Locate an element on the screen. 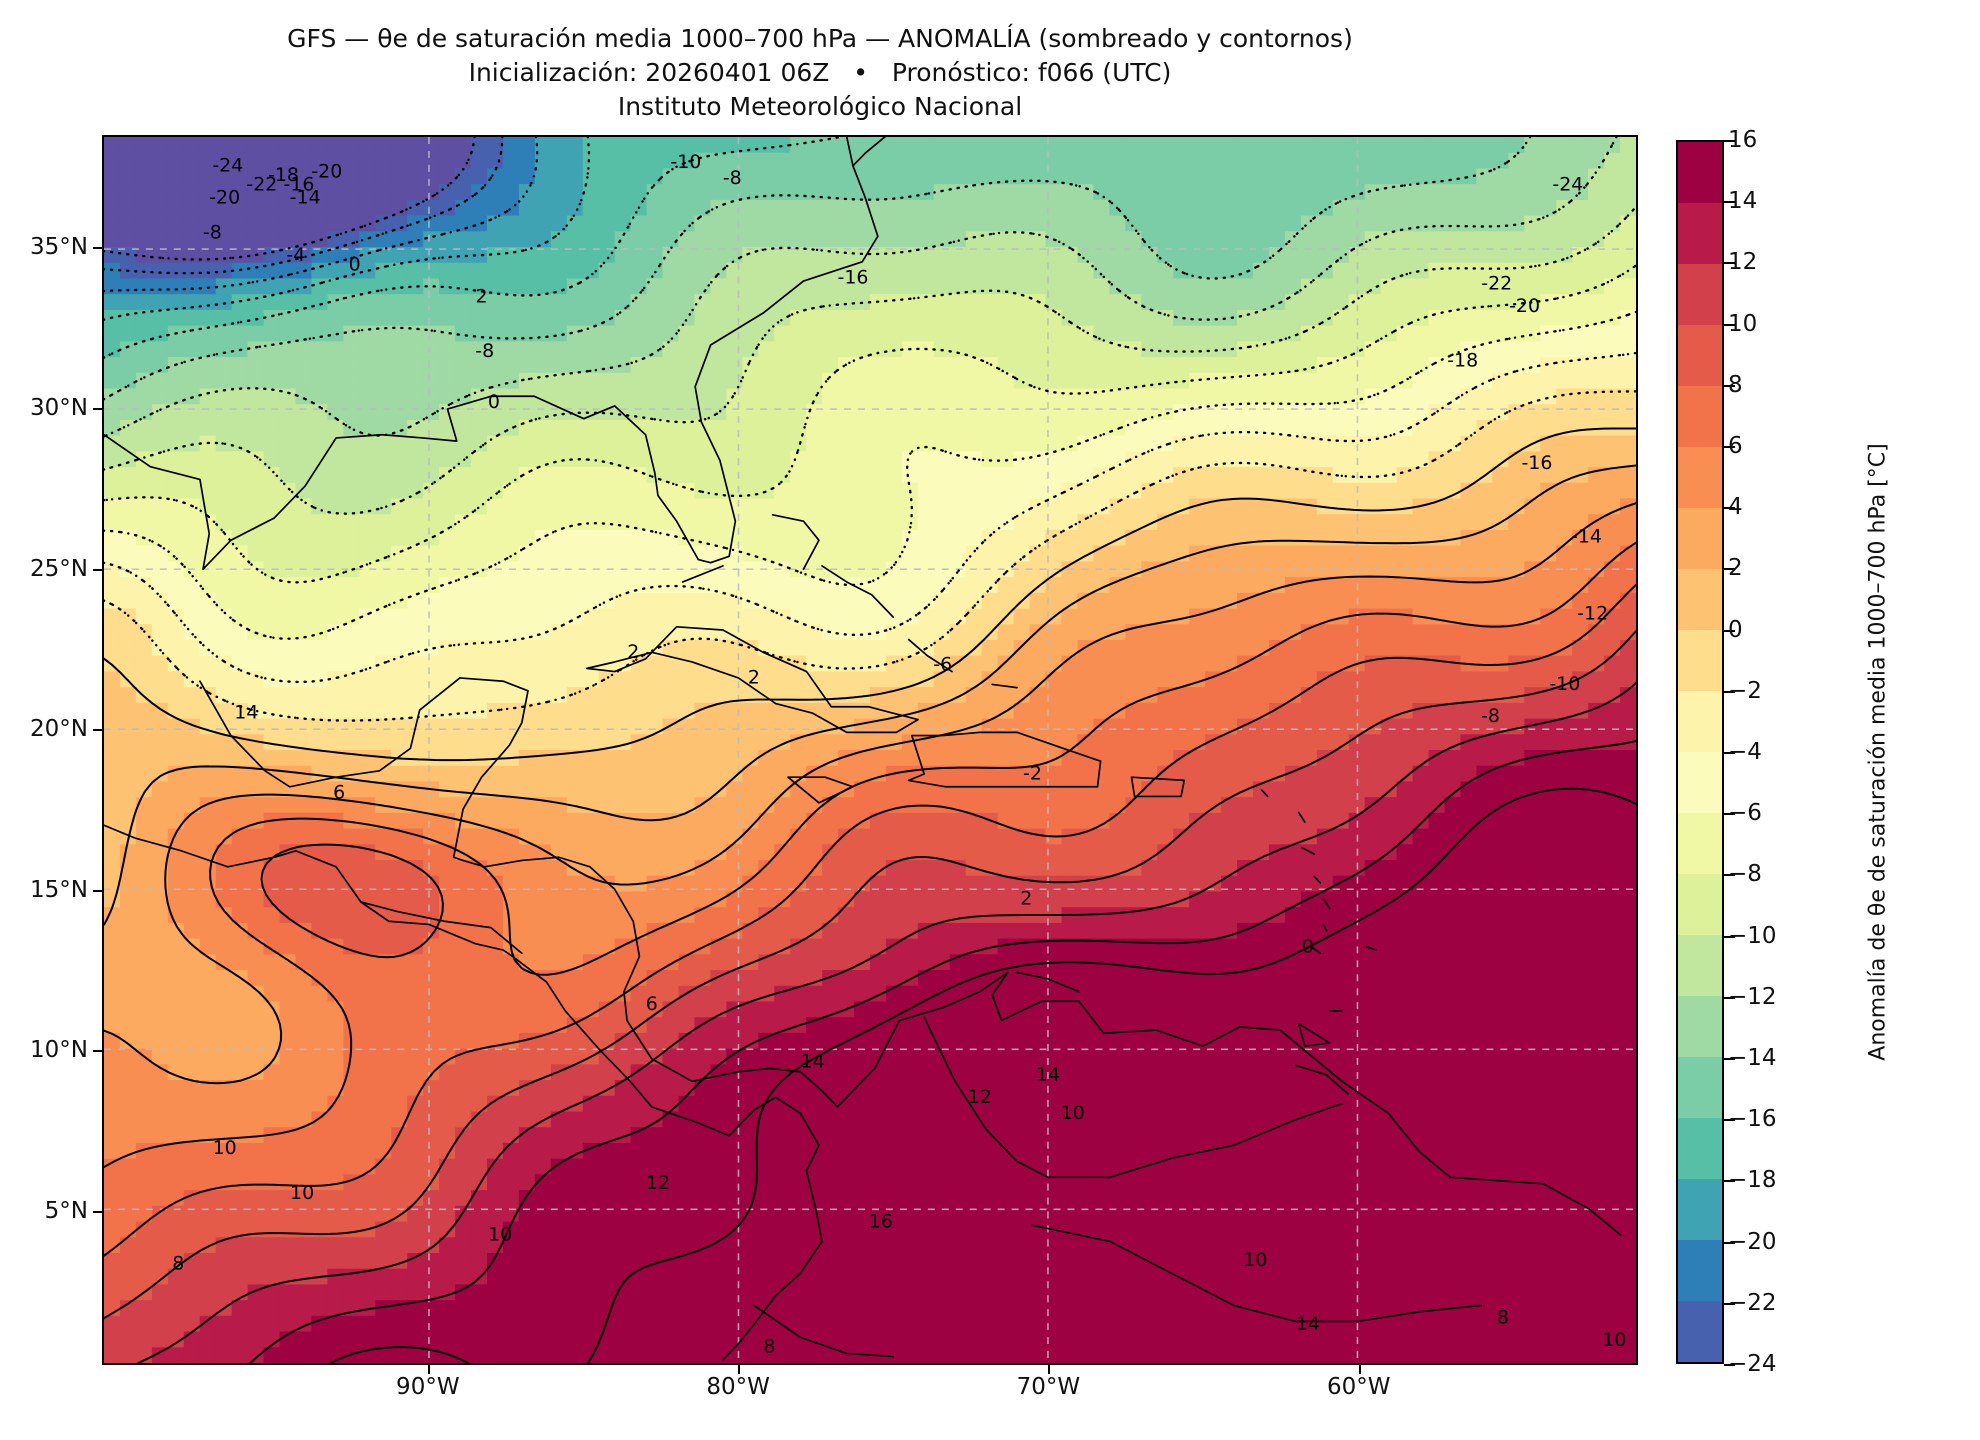 This screenshot has width=1980, height=1440. contour-label: -4 is located at coordinates (295, 255).